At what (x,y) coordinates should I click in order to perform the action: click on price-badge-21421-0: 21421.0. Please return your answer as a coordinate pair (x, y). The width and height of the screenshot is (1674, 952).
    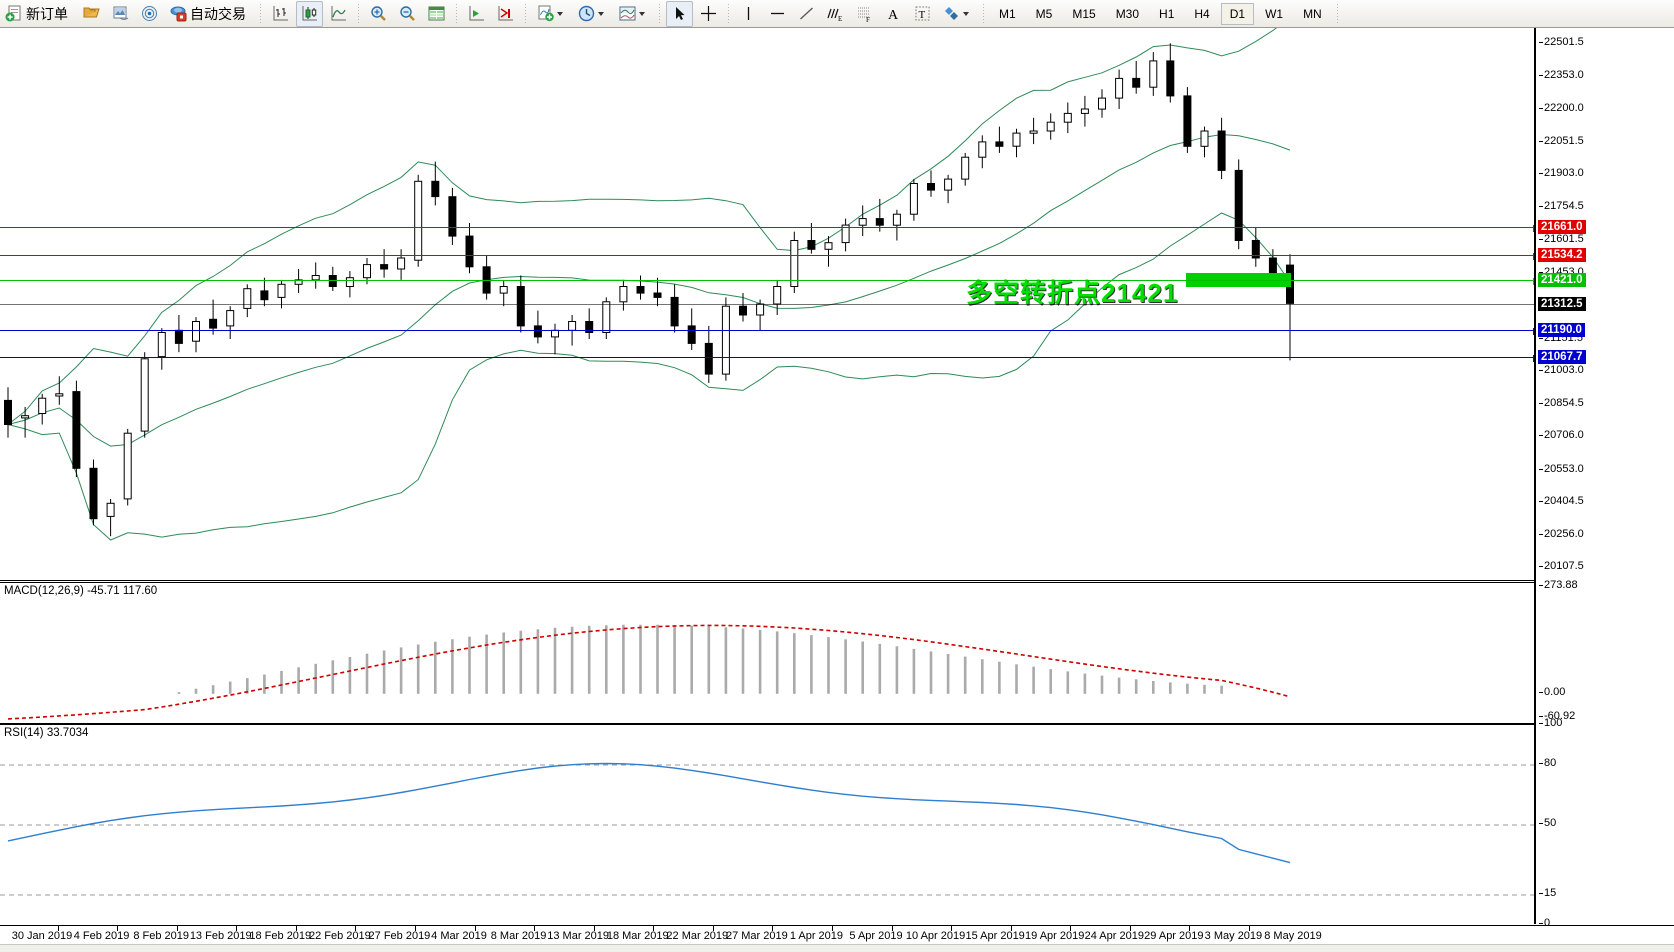
    Looking at the image, I should click on (1562, 279).